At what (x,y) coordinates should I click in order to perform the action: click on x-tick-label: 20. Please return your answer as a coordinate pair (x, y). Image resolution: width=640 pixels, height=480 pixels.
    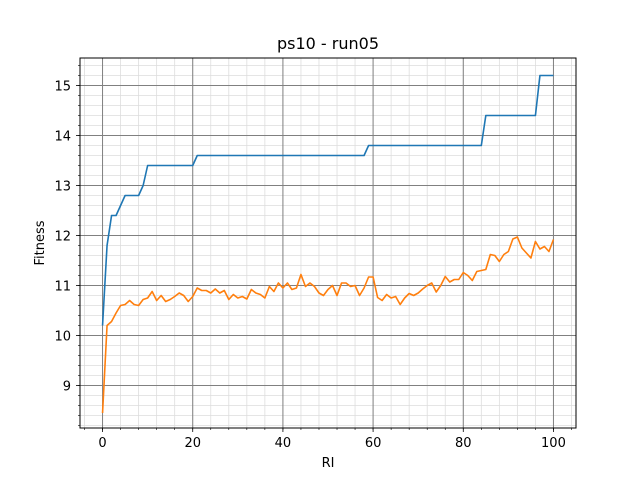
    Looking at the image, I should click on (192, 443).